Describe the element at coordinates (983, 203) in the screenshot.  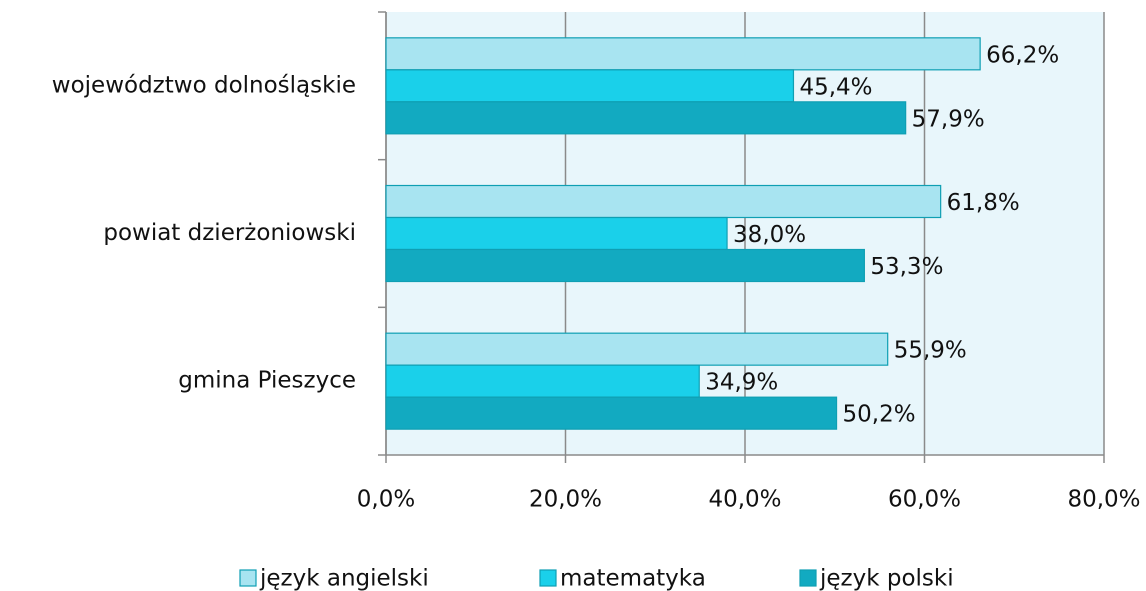
I see `data-label: 61,8%` at that location.